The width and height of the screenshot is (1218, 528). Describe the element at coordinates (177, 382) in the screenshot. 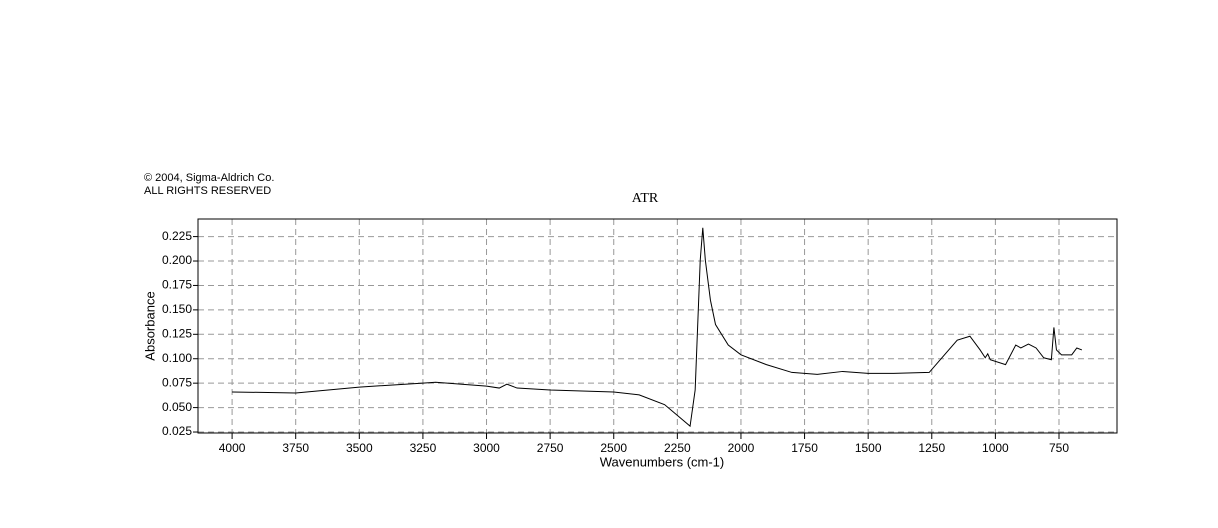

I see `y-tick-label: 0.075` at that location.